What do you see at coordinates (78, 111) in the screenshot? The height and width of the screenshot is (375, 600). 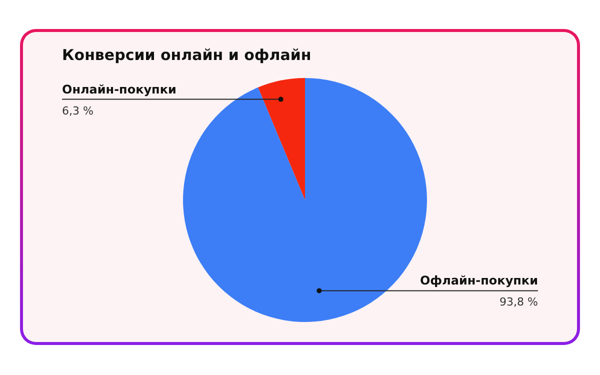 I see `data-label: 6,3 %` at bounding box center [78, 111].